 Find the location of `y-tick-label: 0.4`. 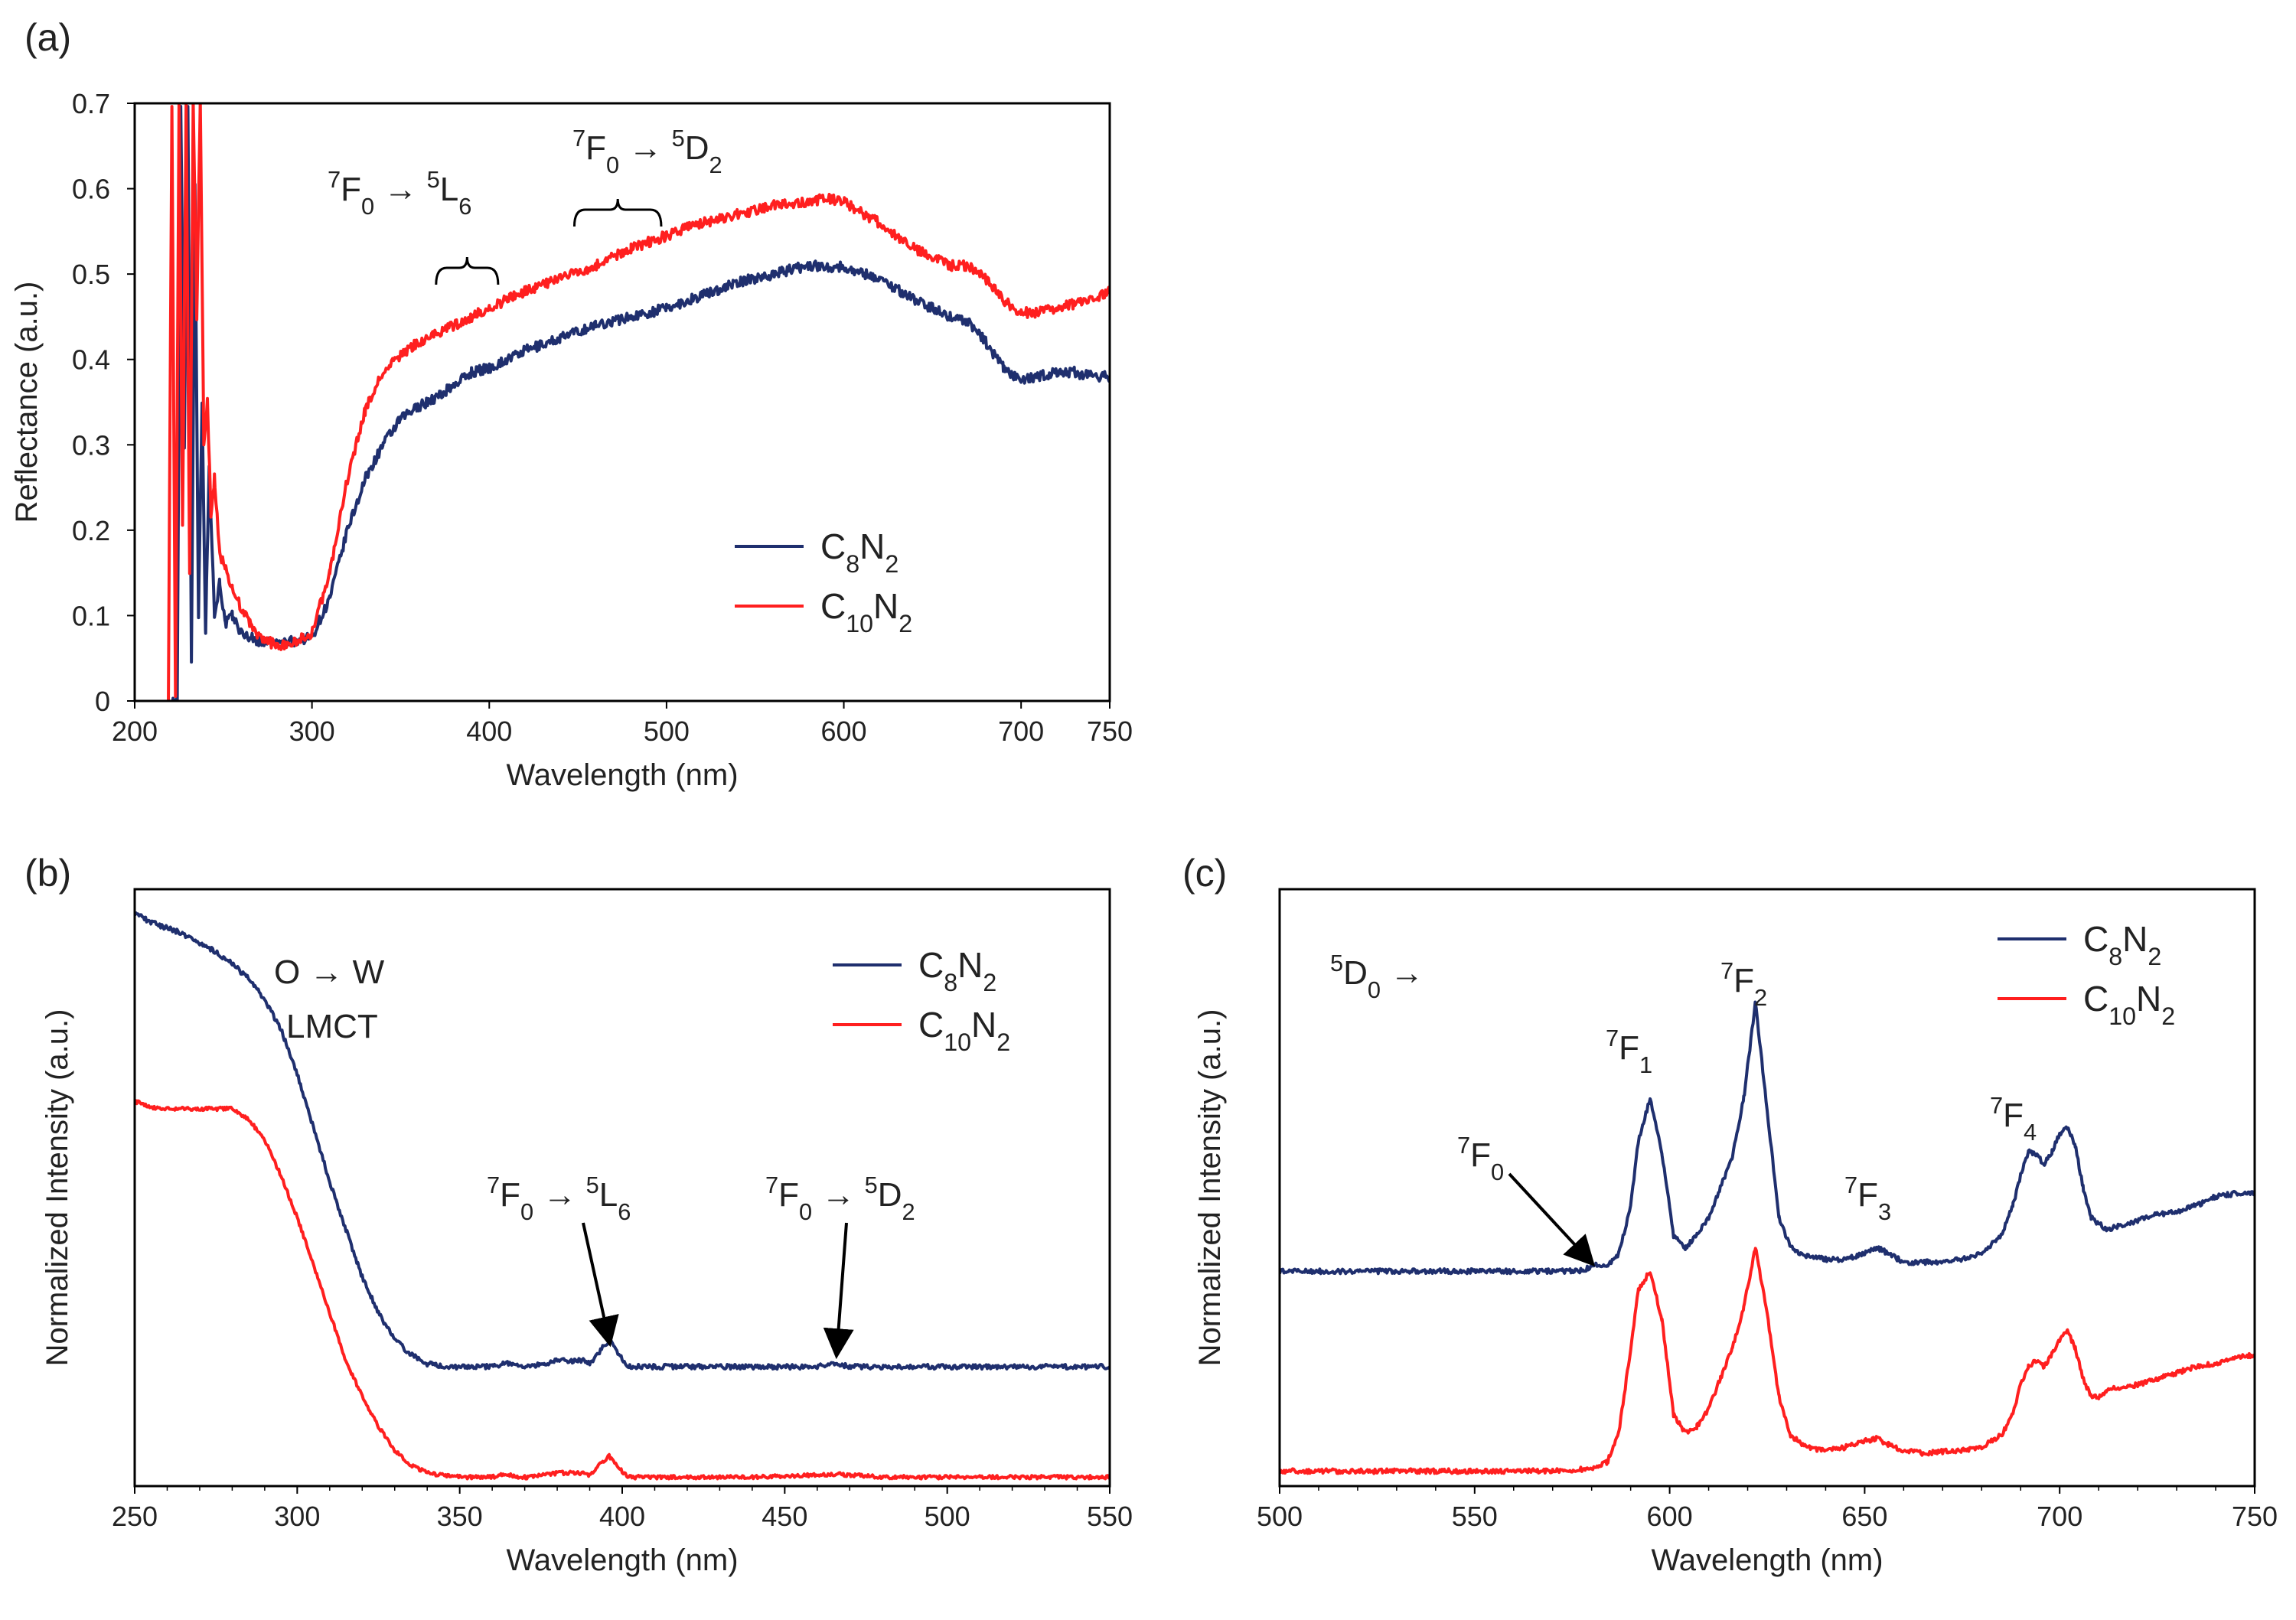

y-tick-label: 0.4 is located at coordinates (91, 360).